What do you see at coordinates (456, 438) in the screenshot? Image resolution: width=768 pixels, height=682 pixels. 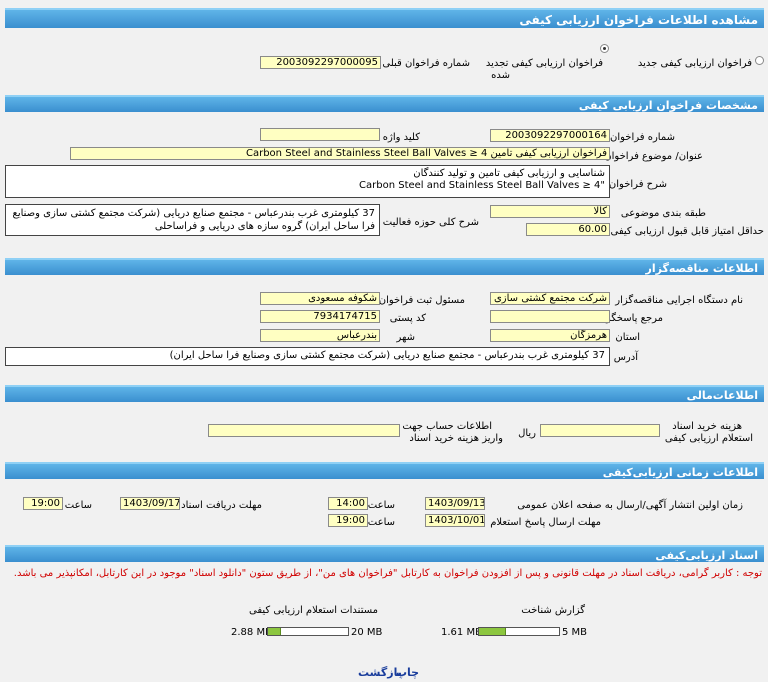 I see `account-label-2: واریز هزینه خرید اسناد` at bounding box center [456, 438].